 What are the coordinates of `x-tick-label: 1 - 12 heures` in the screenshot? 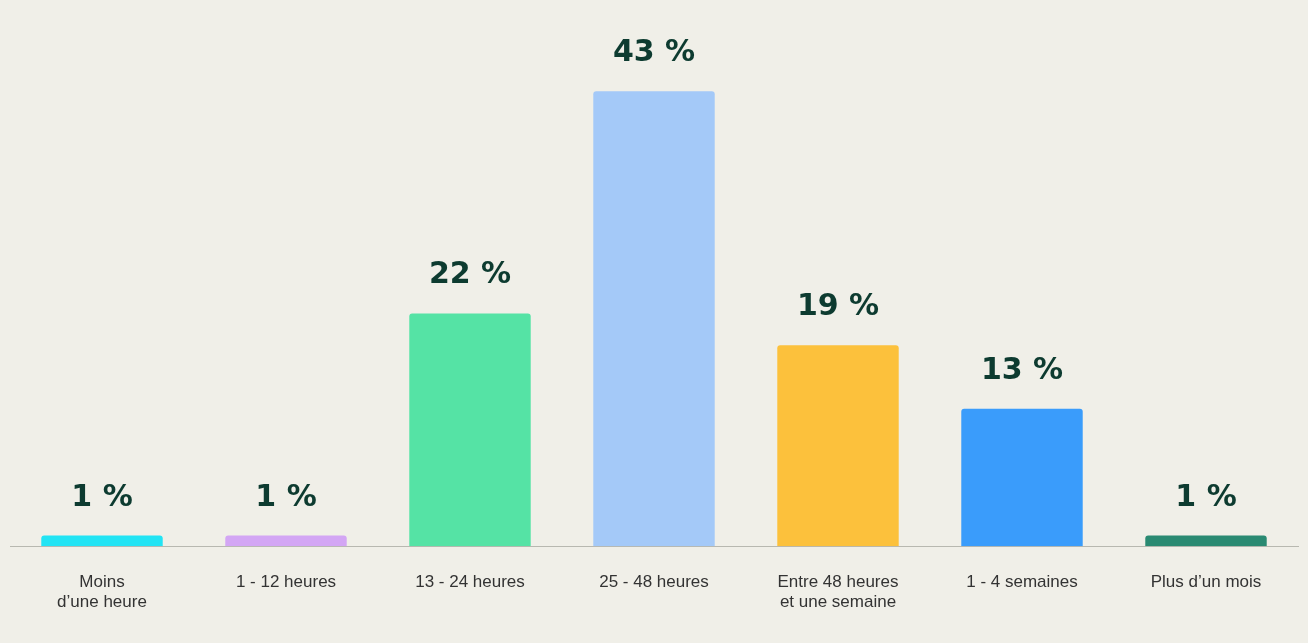 It's located at (286, 582).